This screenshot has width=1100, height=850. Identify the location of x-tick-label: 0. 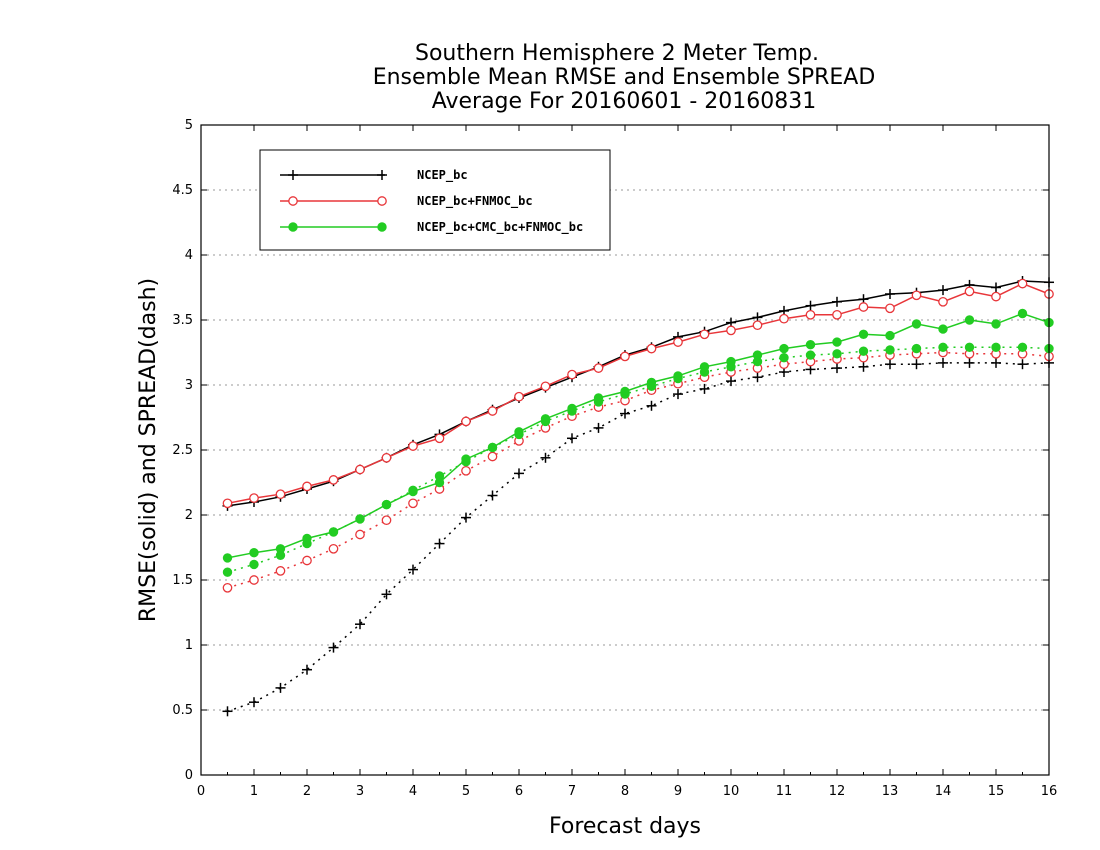
(201, 791).